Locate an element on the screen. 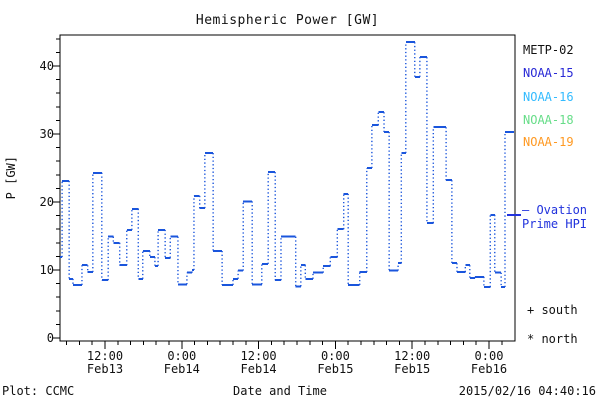 Image resolution: width=600 pixels, height=400 pixels. x-tick-date: Feb16 is located at coordinates (489, 369).